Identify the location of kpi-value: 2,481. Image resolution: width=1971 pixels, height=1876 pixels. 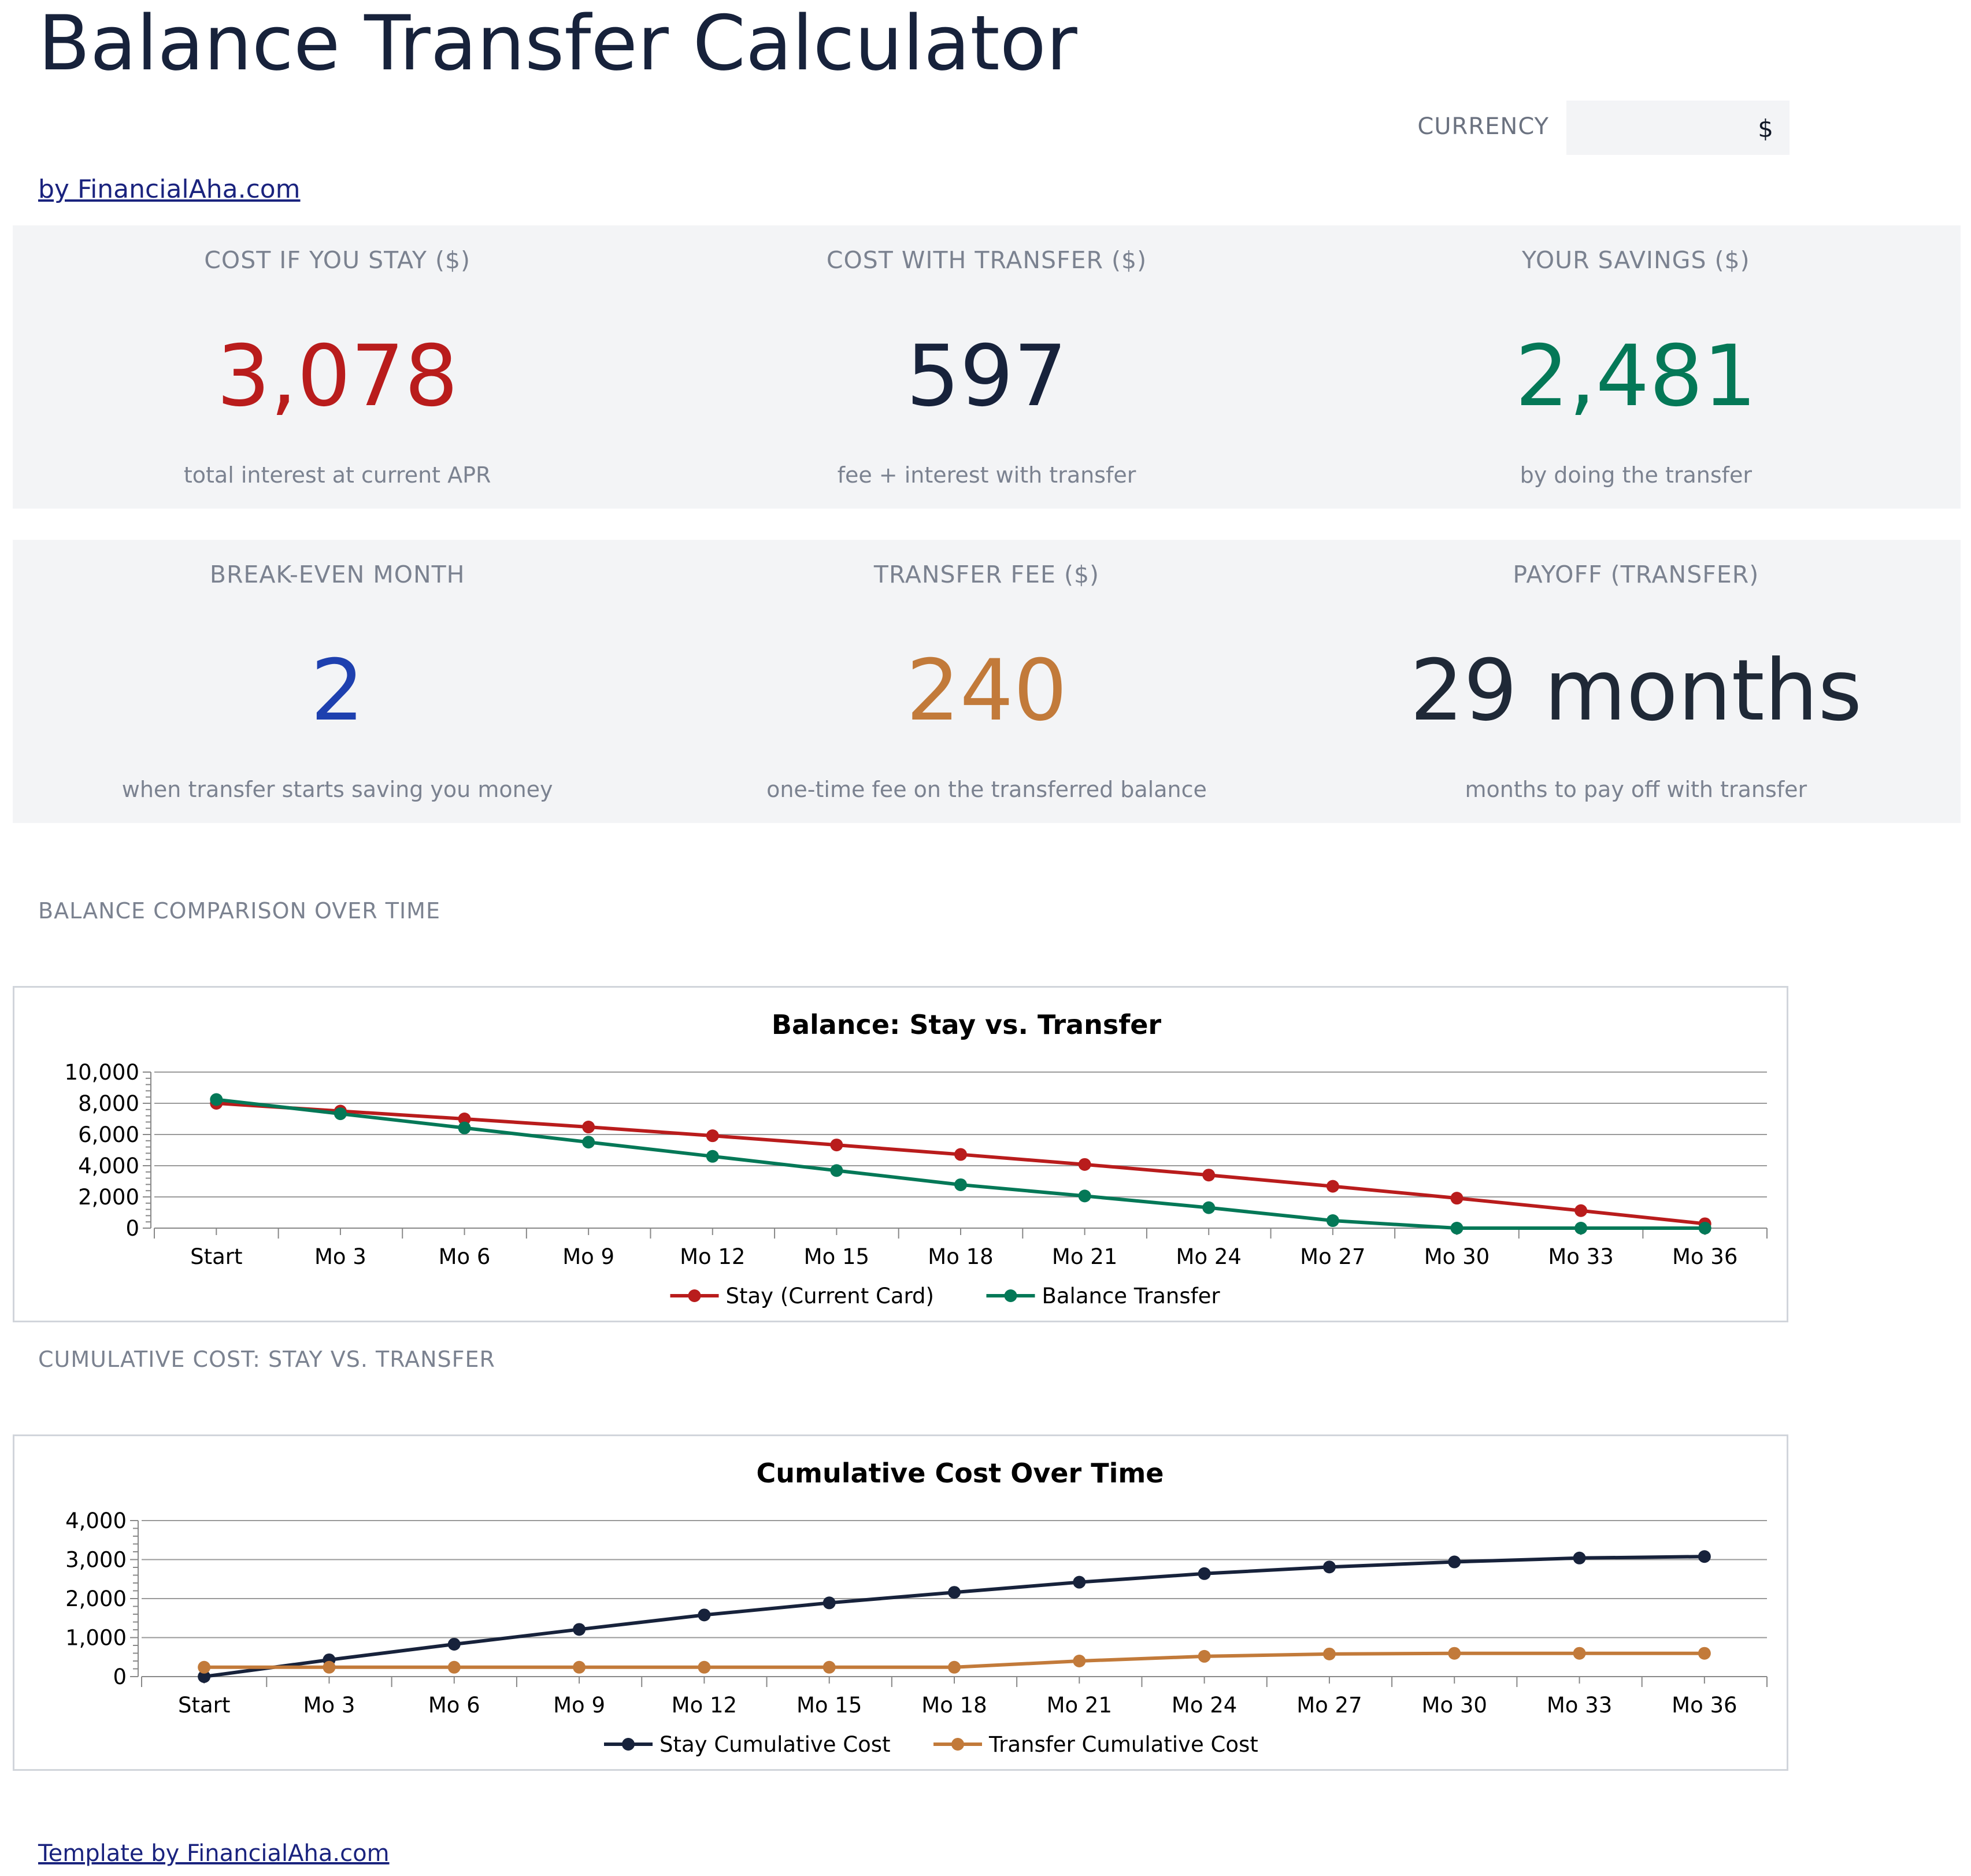
(1636, 376).